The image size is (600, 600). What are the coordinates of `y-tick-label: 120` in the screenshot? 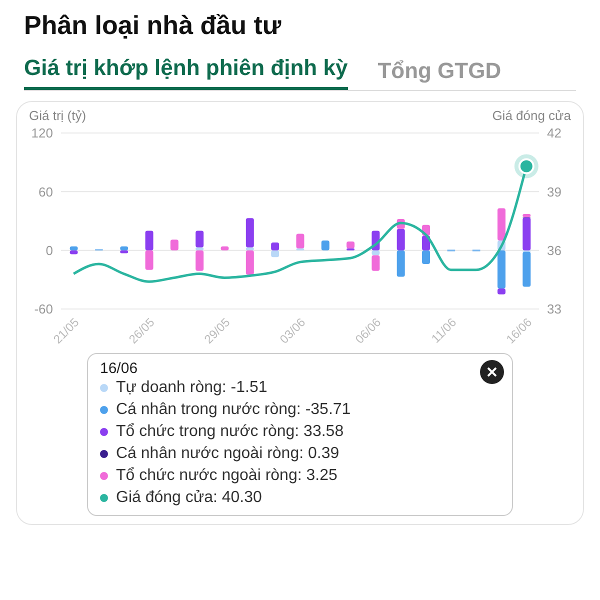 It's located at (42, 133).